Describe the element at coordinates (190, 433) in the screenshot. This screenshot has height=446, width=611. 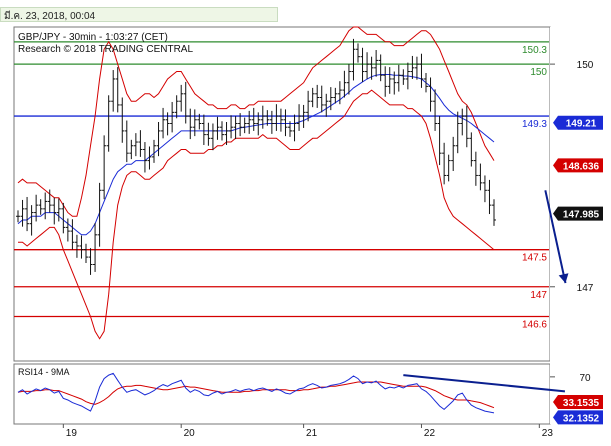
I see `time-tick-label-1: 20` at that location.